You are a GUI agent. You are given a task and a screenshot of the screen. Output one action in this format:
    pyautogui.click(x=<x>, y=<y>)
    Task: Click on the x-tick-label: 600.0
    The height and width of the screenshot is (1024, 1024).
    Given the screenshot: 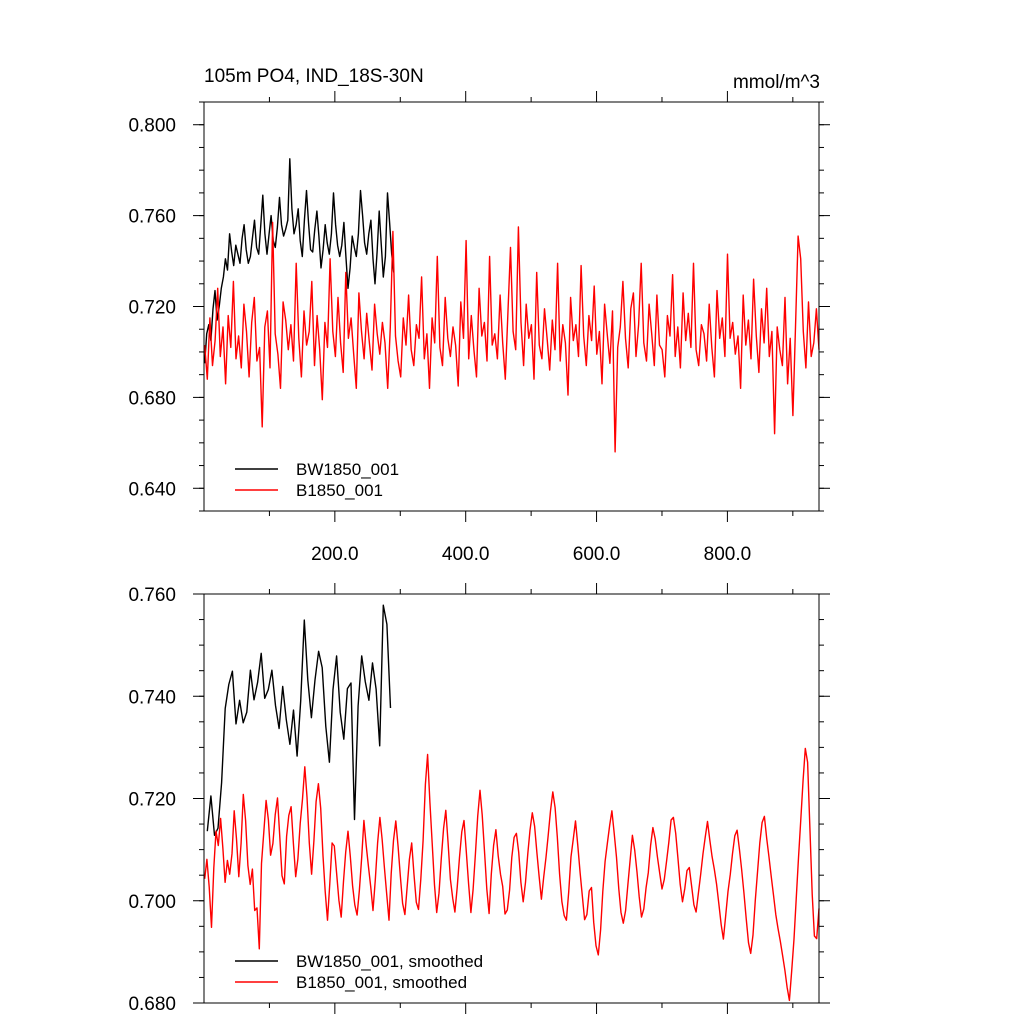 What is the action you would take?
    pyautogui.click(x=597, y=554)
    